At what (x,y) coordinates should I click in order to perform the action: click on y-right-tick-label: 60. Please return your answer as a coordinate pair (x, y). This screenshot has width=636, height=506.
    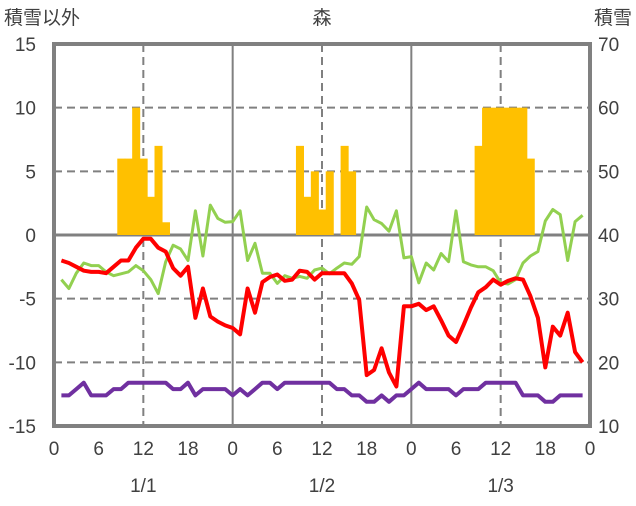
    Looking at the image, I should click on (608, 109).